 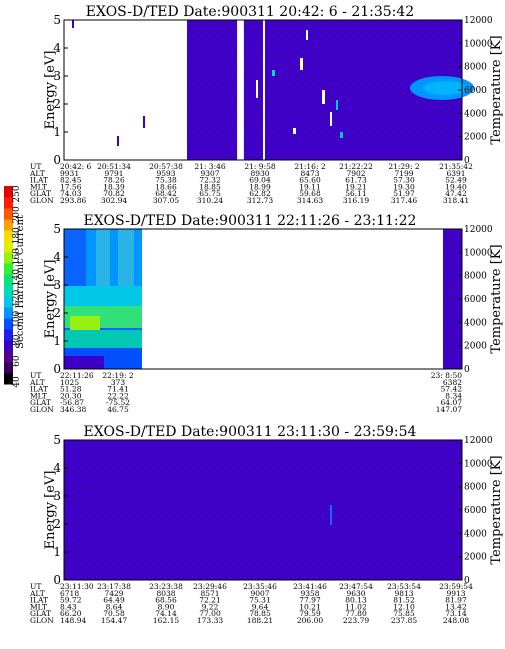 What do you see at coordinates (403, 593) in the screenshot?
I see `table-cell: 9813` at bounding box center [403, 593].